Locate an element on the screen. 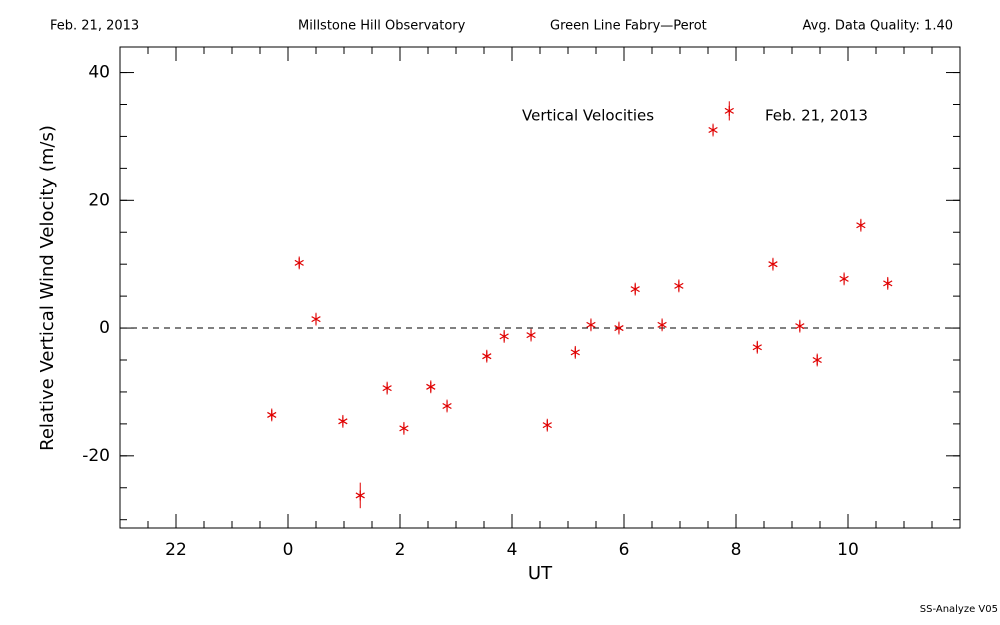 This screenshot has width=1000, height=625. x-tick-label: 22 is located at coordinates (176, 550).